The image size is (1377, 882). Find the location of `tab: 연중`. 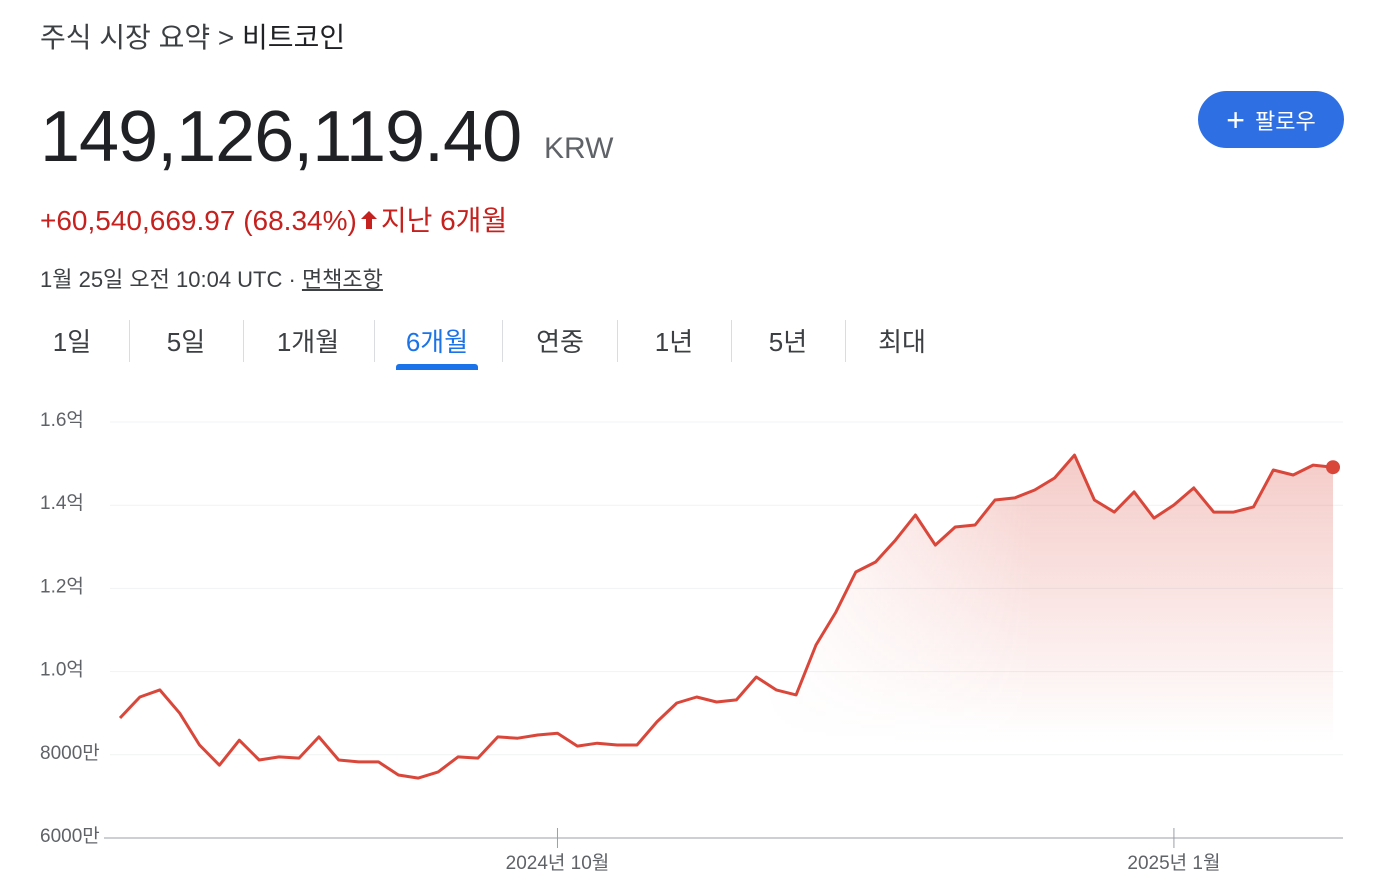

tab: 연중 is located at coordinates (560, 342).